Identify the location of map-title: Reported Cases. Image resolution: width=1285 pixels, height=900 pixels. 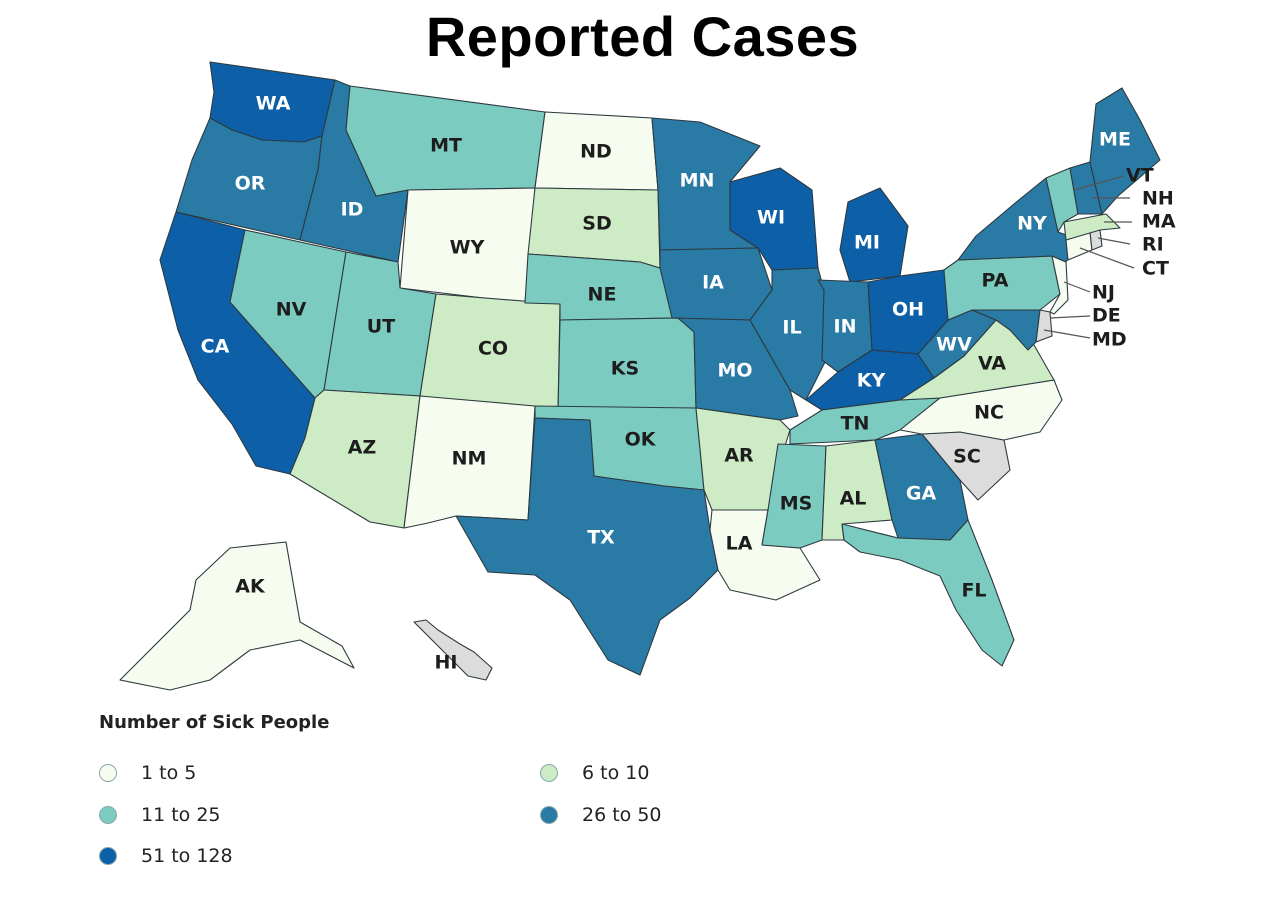
(642, 36).